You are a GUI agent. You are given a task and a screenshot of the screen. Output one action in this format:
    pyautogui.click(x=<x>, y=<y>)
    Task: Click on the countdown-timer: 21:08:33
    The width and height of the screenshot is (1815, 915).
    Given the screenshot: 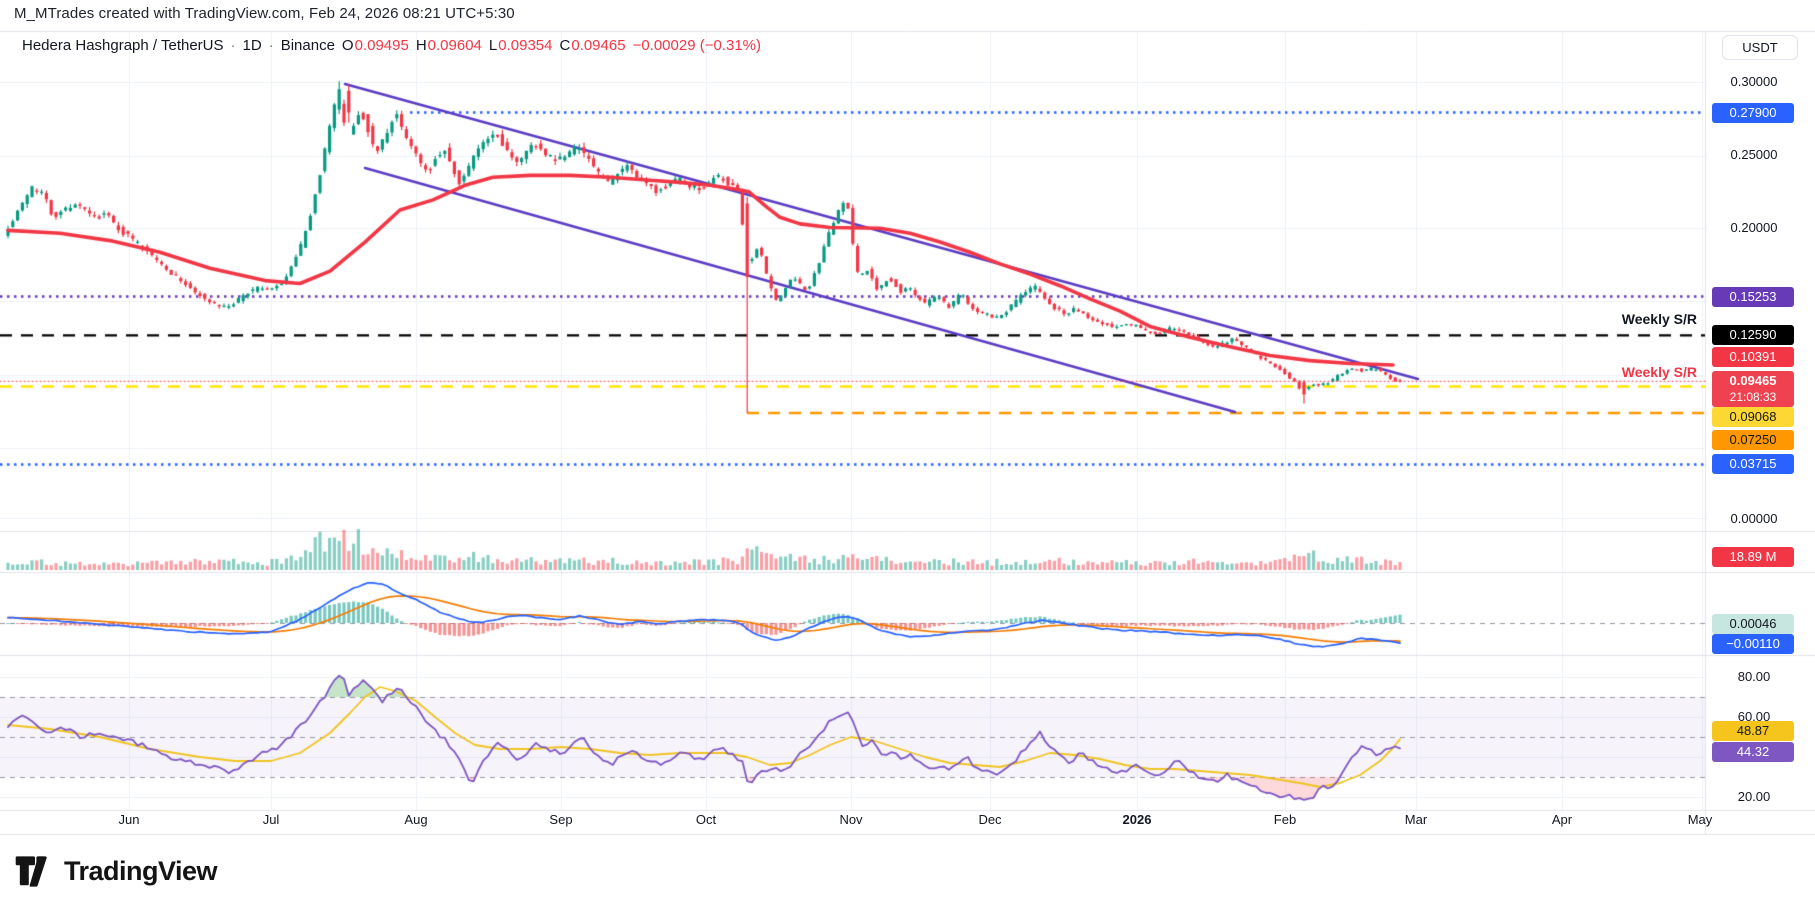 What is the action you would take?
    pyautogui.click(x=1753, y=397)
    